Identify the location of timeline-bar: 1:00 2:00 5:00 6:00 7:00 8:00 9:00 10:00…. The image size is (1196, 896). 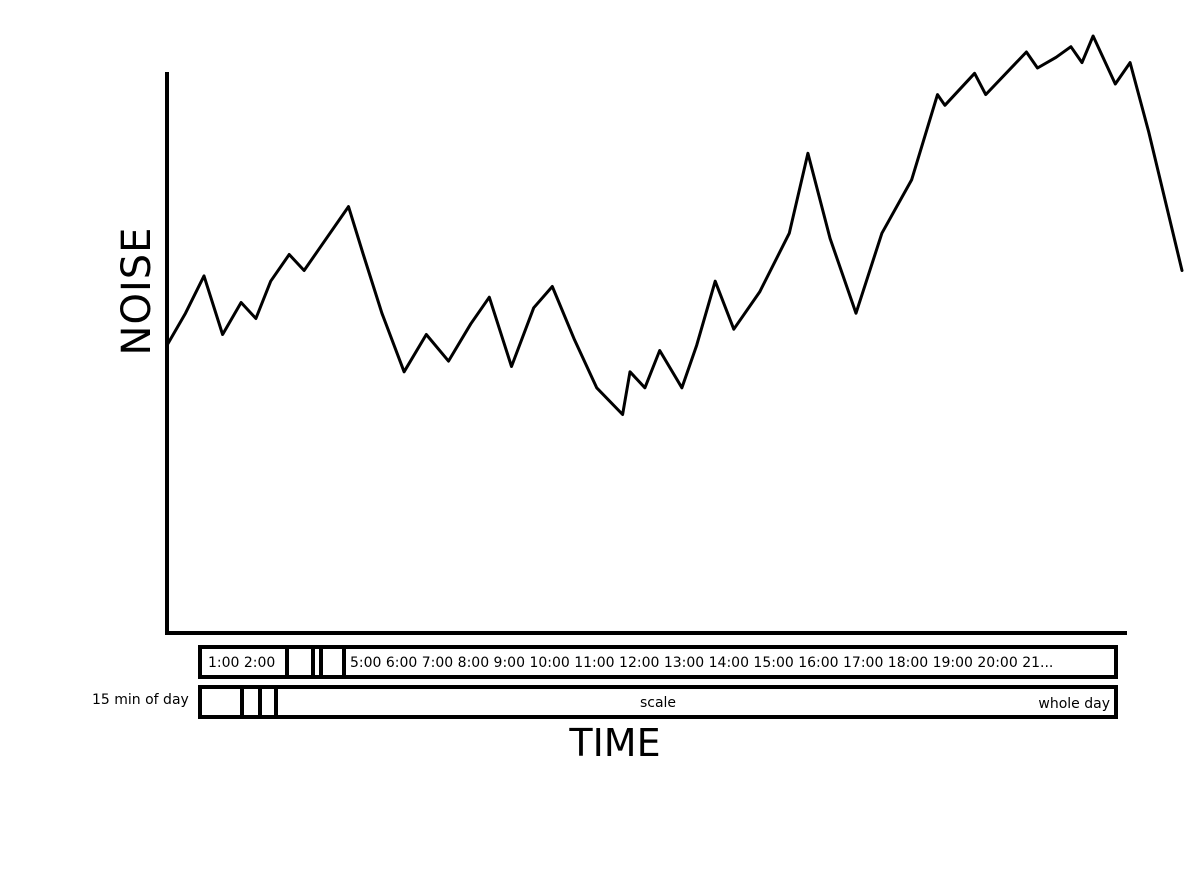
(658, 662).